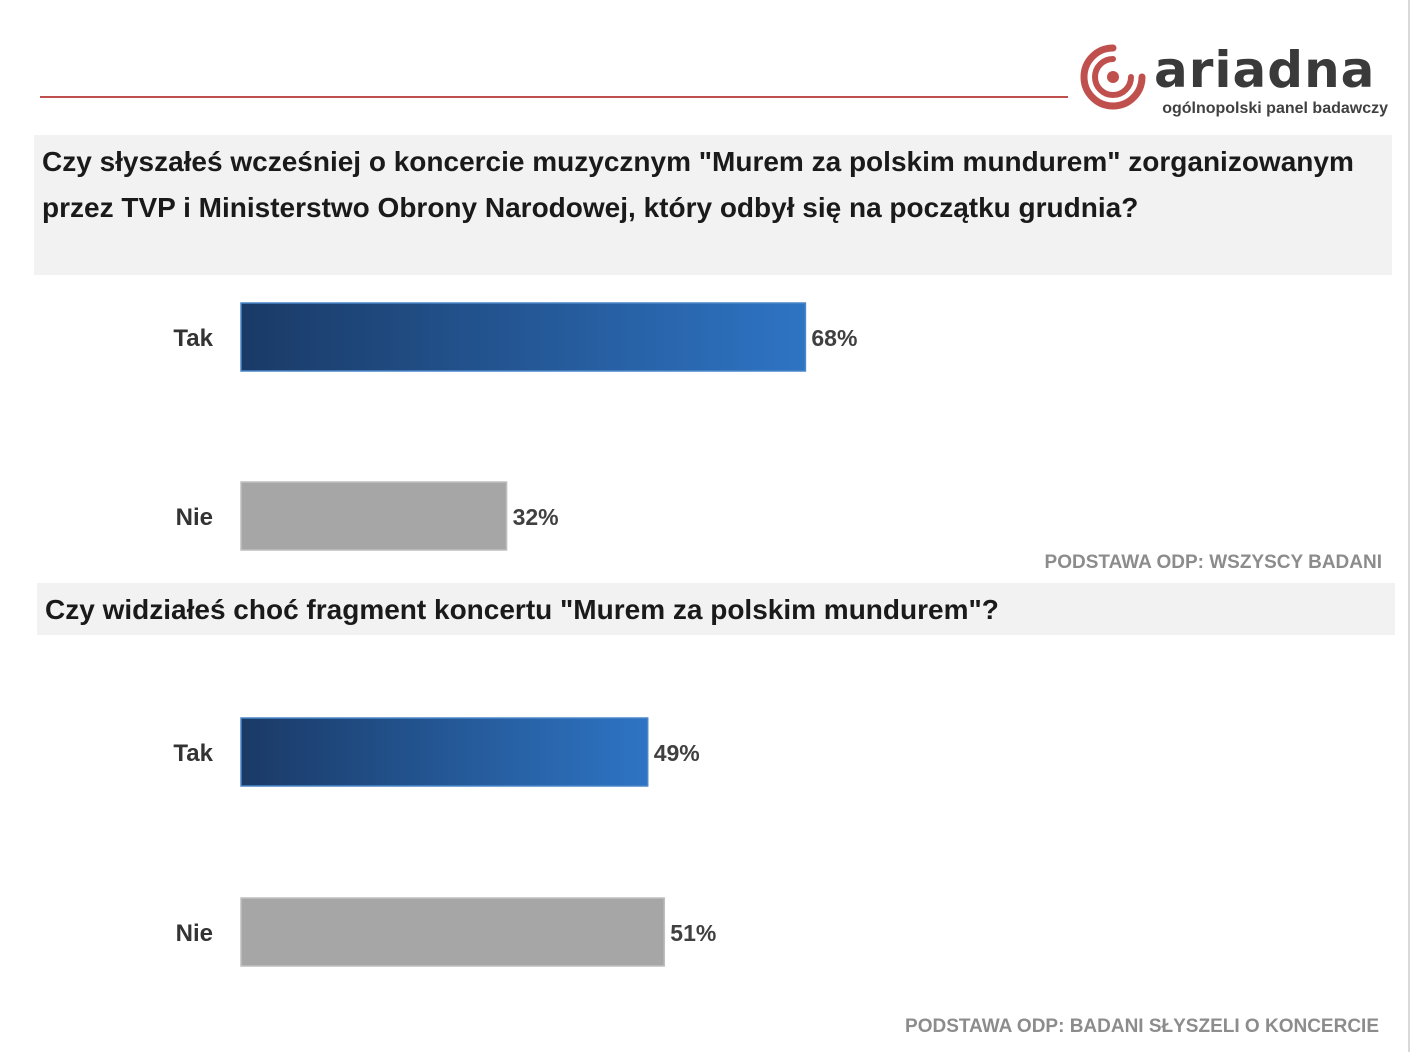 The width and height of the screenshot is (1412, 1052). I want to click on header-rule, so click(554, 97).